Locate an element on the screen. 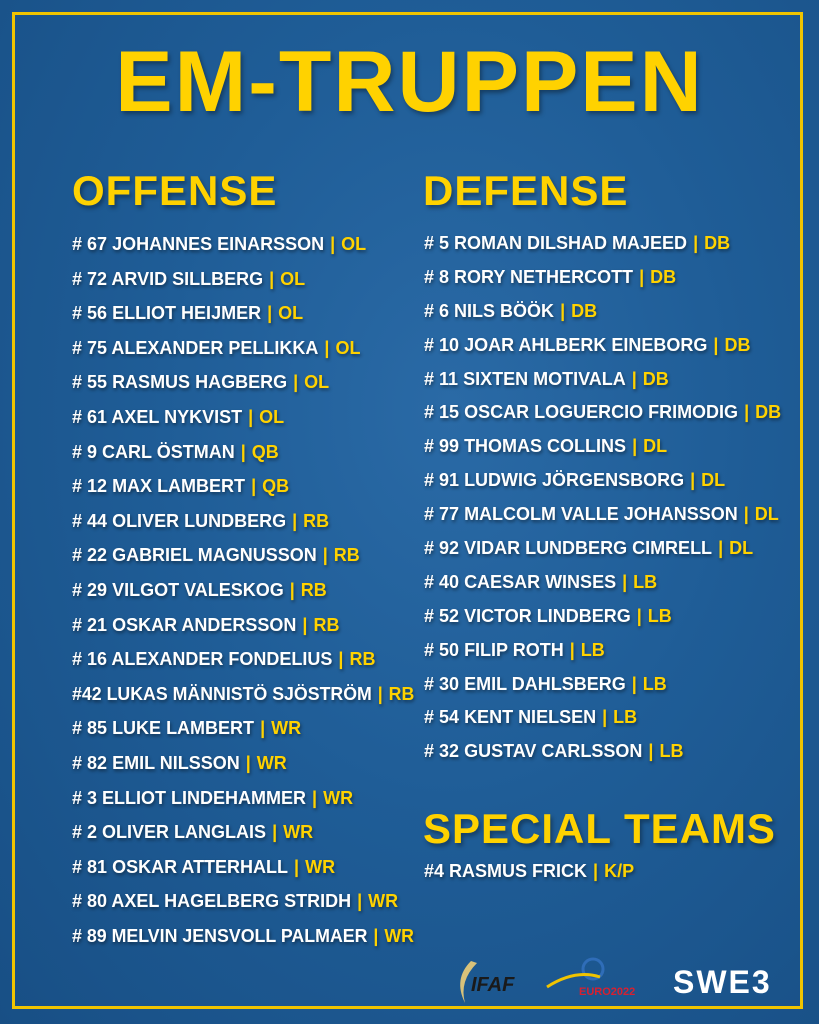  player-row: # 55 RASMUS HAGBERG | OL is located at coordinates (245, 382).